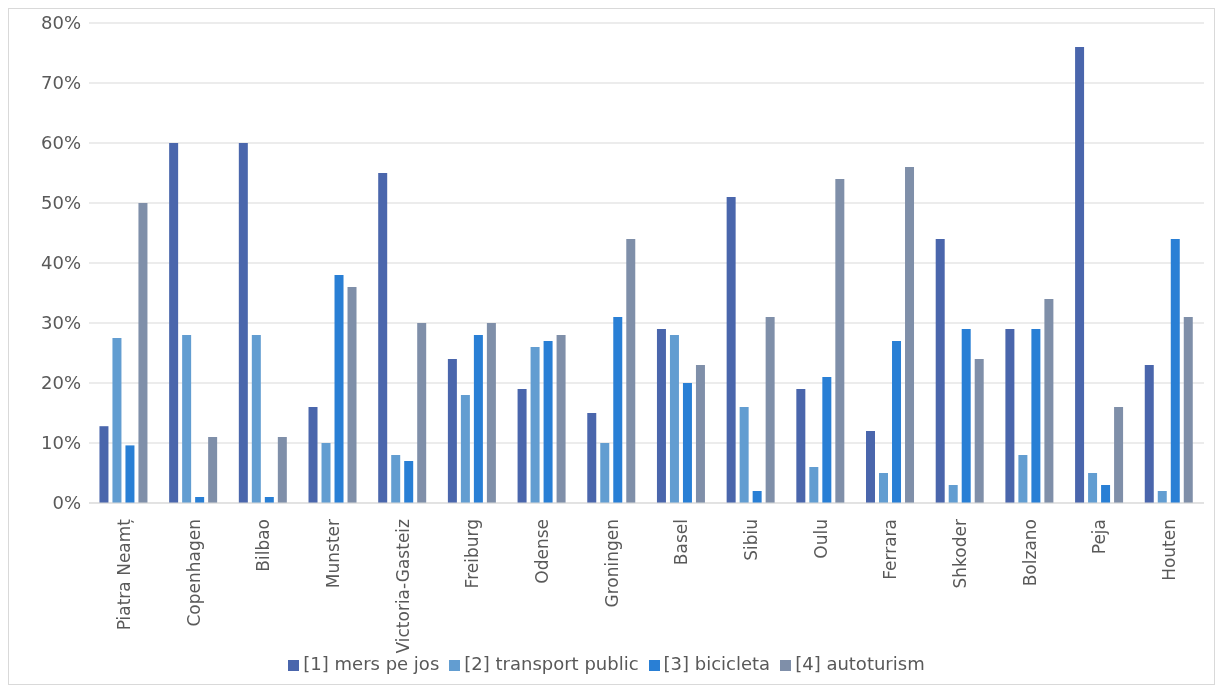 Image resolution: width=1221 pixels, height=693 pixels. Describe the element at coordinates (860, 663) in the screenshot. I see `legend-label: [4] autoturism` at that location.